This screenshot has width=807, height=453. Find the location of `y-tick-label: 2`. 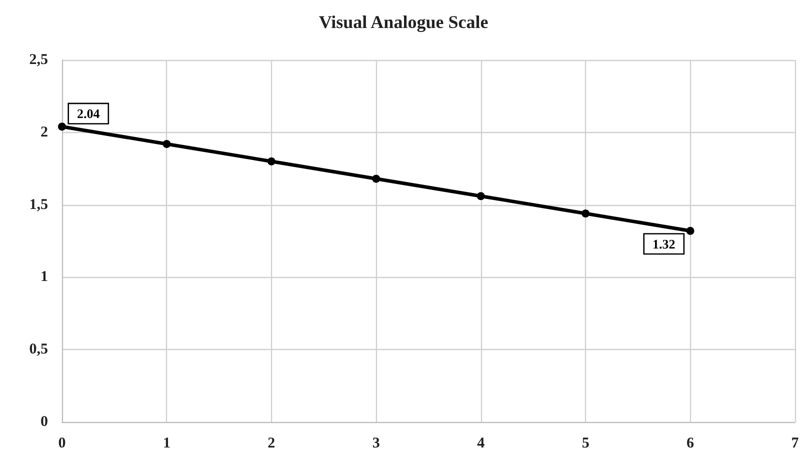

y-tick-label: 2 is located at coordinates (44, 132).